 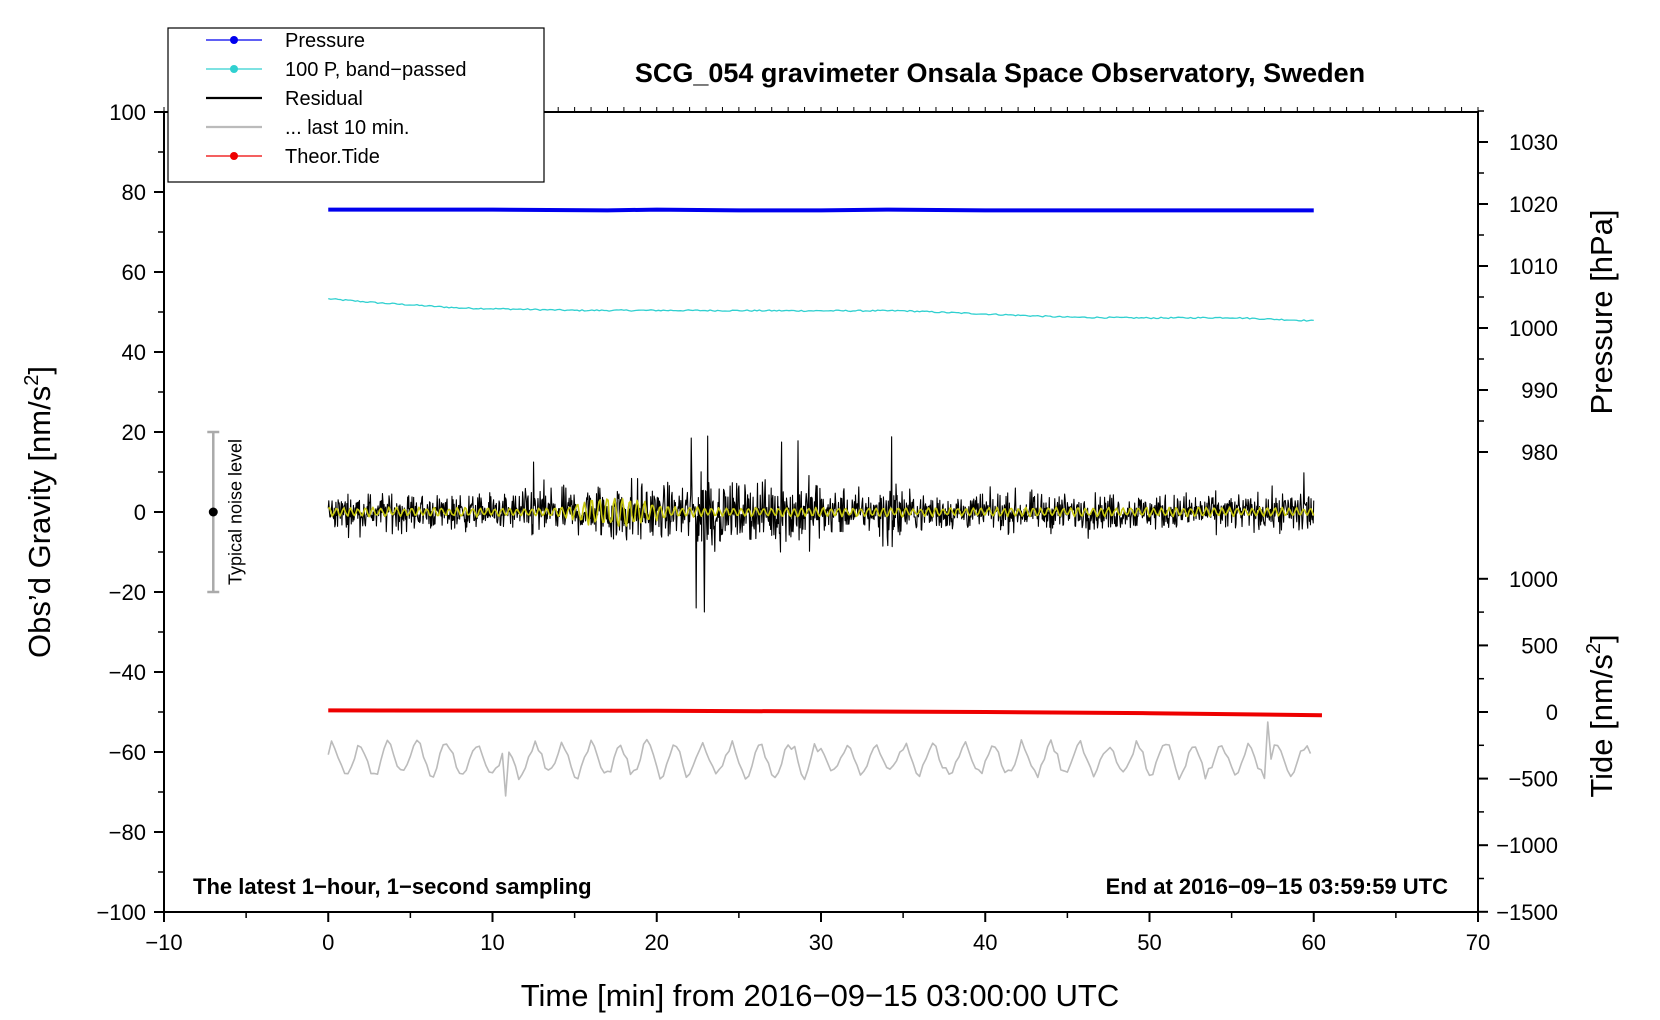 I want to click on pressure-tick-label: 980, so click(x=1539, y=452).